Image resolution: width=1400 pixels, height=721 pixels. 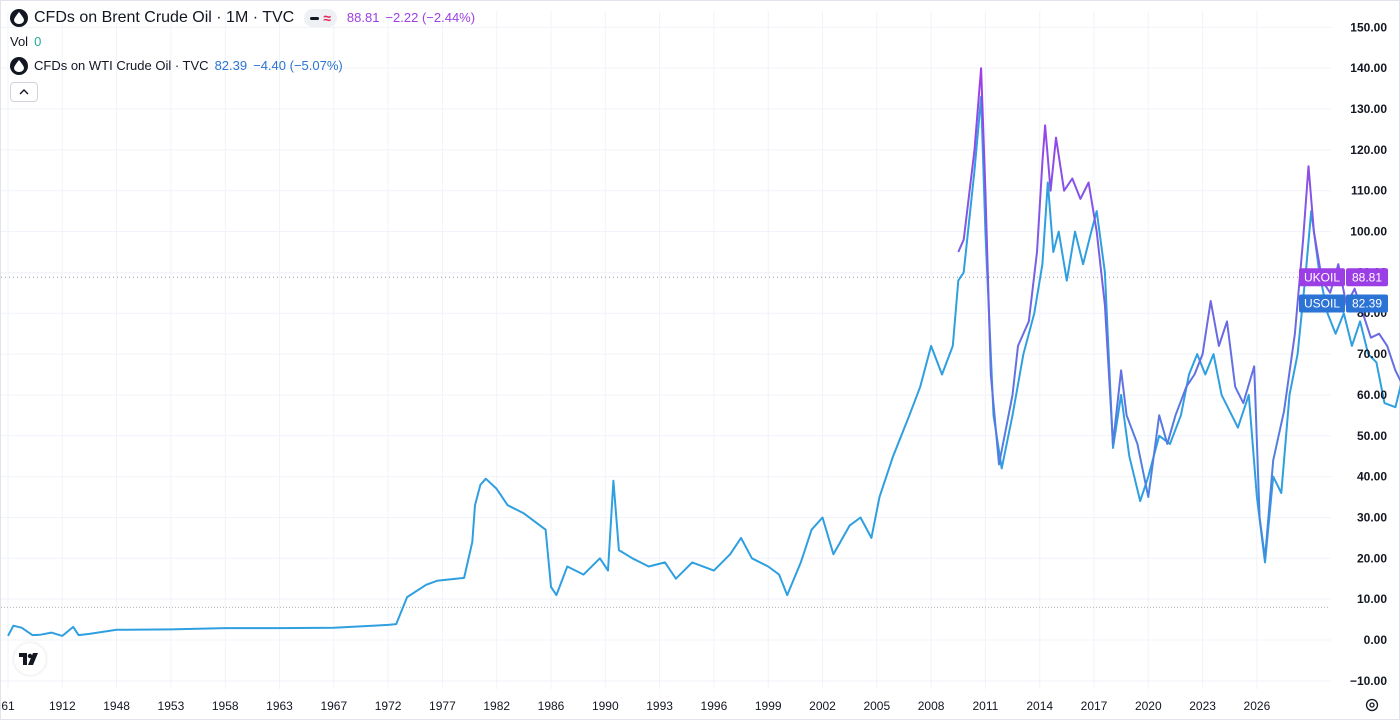 I want to click on volume-legend: Vol 0, so click(x=242, y=42).